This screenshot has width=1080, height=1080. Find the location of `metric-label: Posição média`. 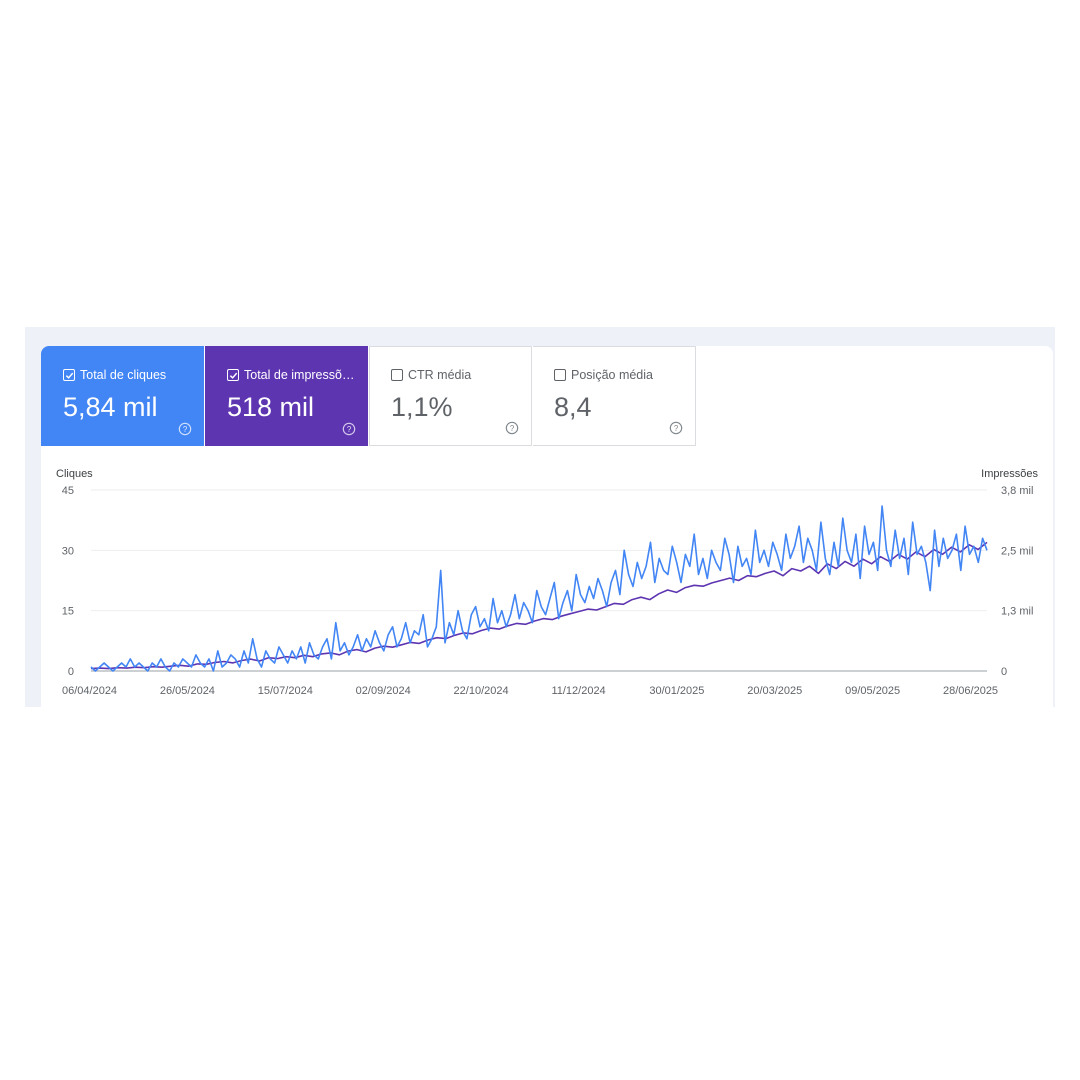

metric-label: Posição média is located at coordinates (612, 375).